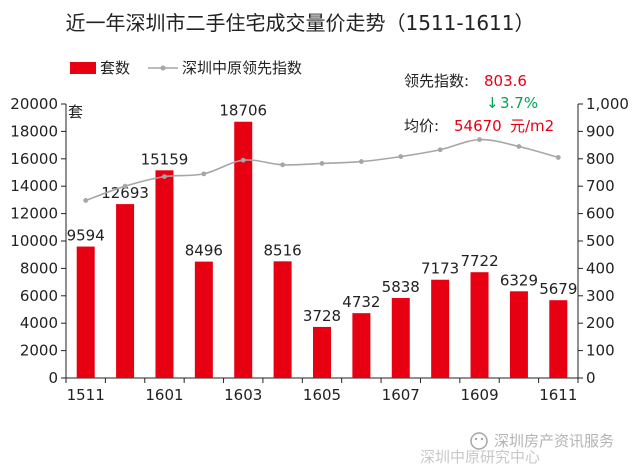 The width and height of the screenshot is (640, 472). Describe the element at coordinates (322, 170) in the screenshot. I see `index-line` at that location.